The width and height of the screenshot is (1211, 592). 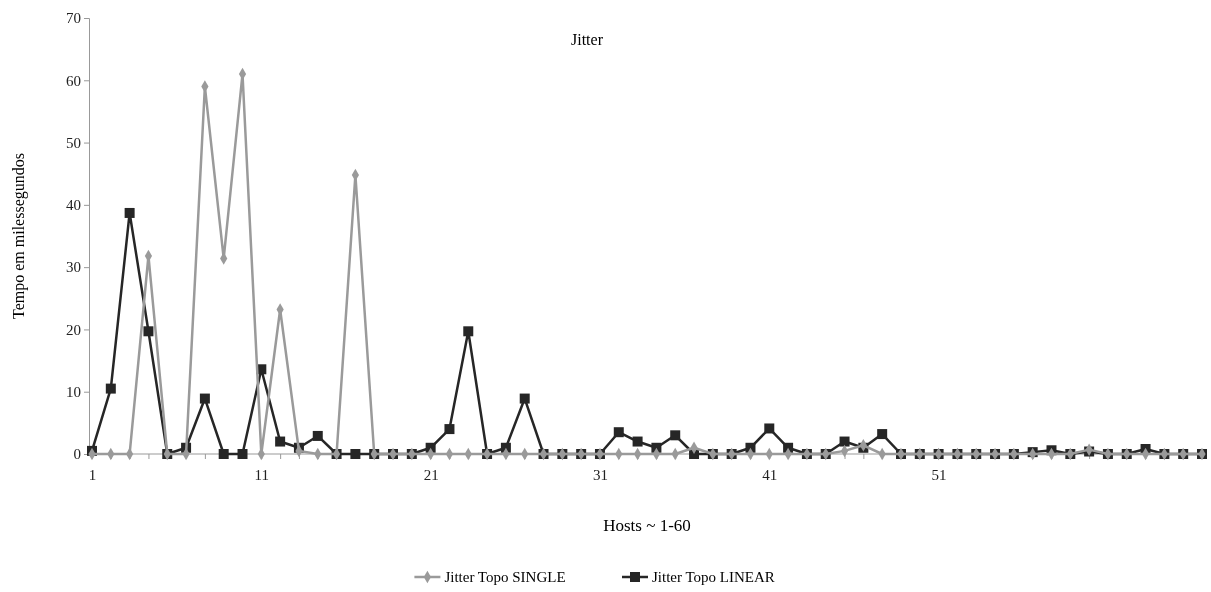 I want to click on text: Jitter, so click(x=587, y=39).